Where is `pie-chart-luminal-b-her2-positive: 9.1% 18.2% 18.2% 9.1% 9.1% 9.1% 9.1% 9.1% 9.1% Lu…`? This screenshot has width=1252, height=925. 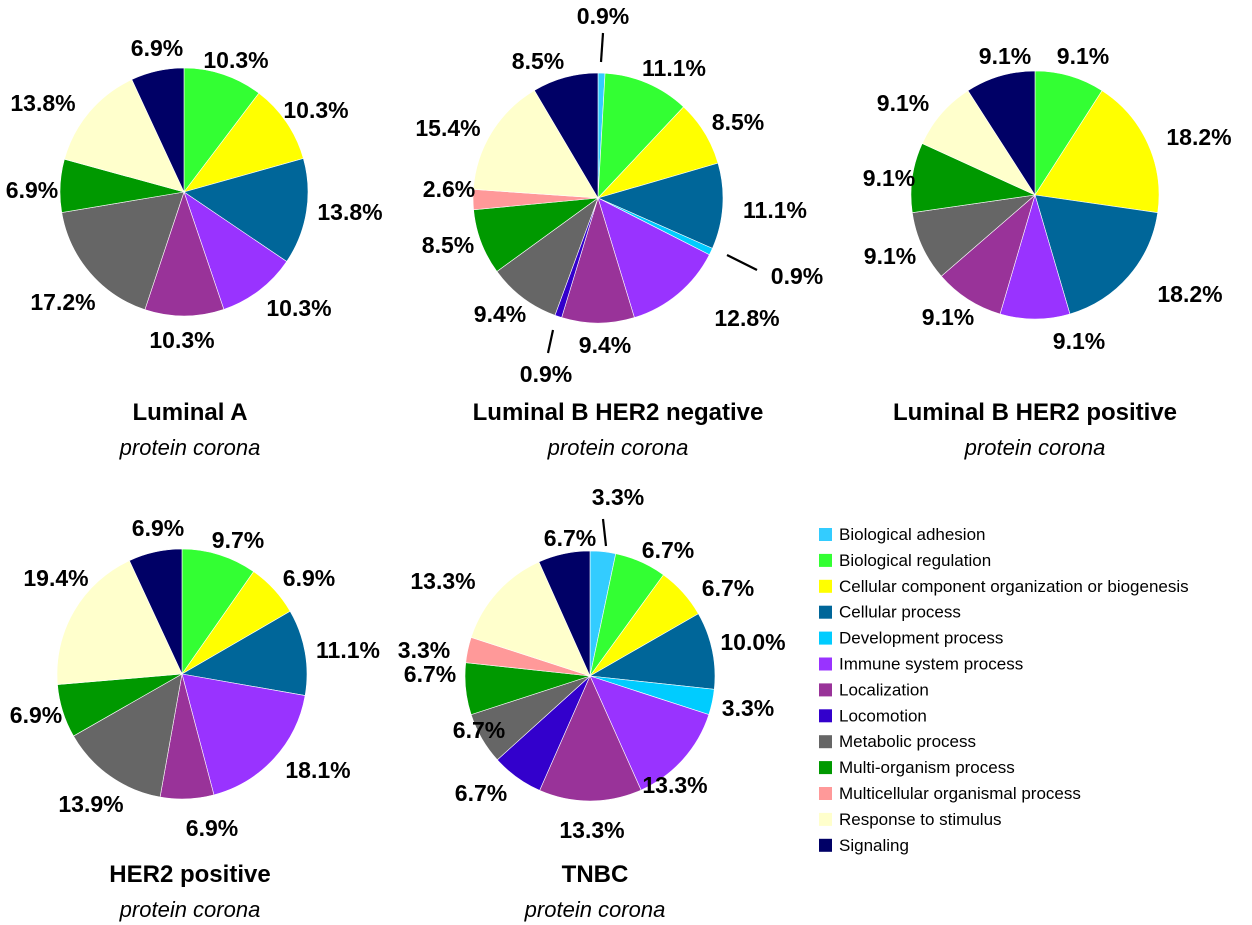 pie-chart-luminal-b-her2-positive: 9.1% 18.2% 18.2% 9.1% 9.1% 9.1% 9.1% 9.1% 9.1% Lu… is located at coordinates (1047, 251).